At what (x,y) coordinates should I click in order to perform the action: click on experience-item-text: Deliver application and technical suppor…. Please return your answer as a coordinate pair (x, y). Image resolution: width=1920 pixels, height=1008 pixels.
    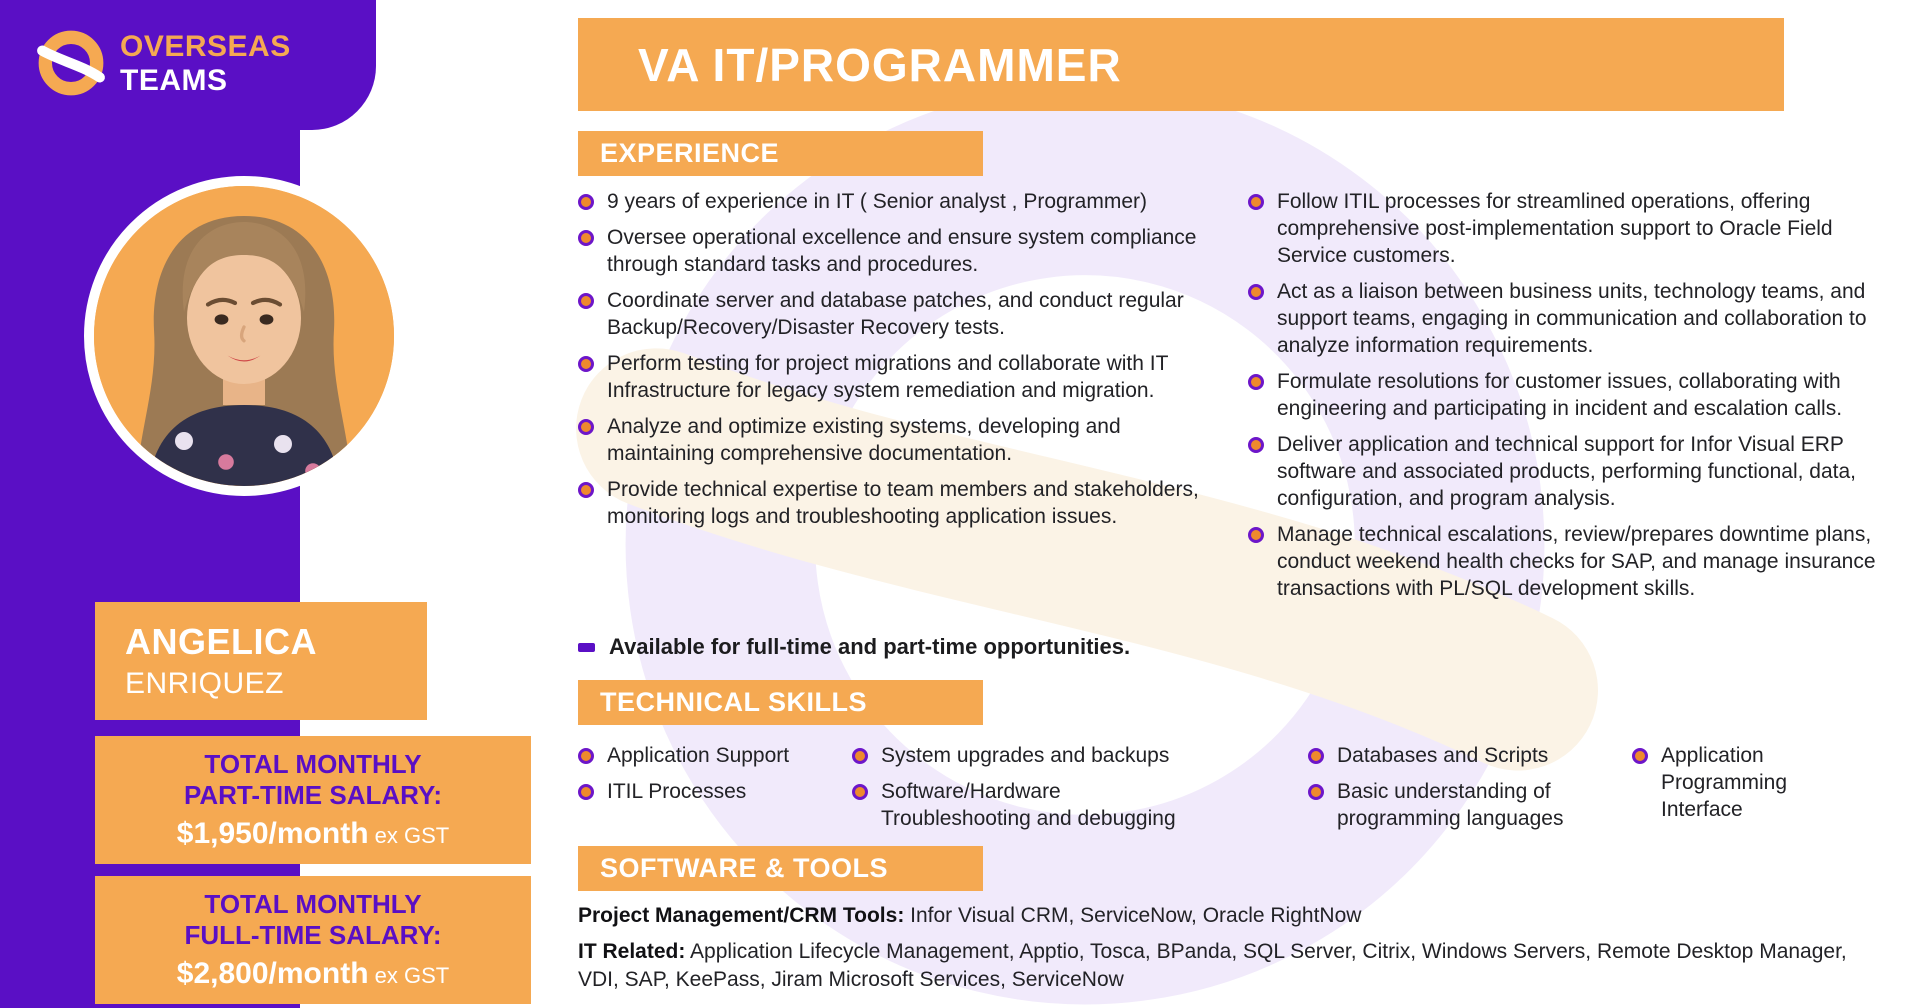
    Looking at the image, I should click on (1566, 471).